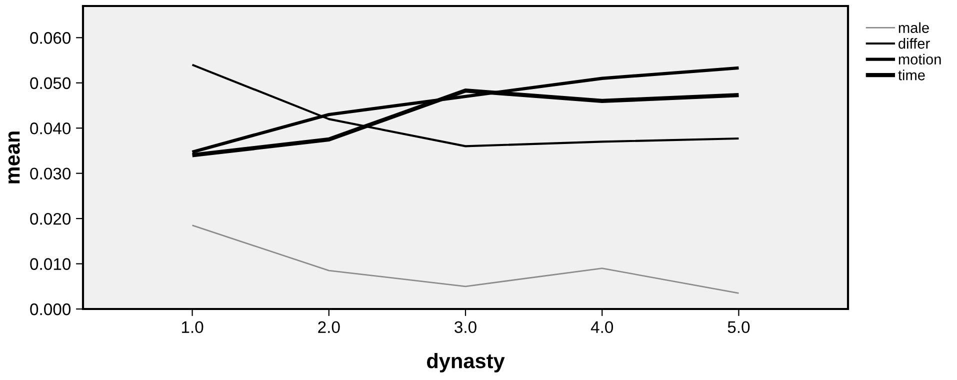  What do you see at coordinates (602, 327) in the screenshot?
I see `x-tick-label: 4.0` at bounding box center [602, 327].